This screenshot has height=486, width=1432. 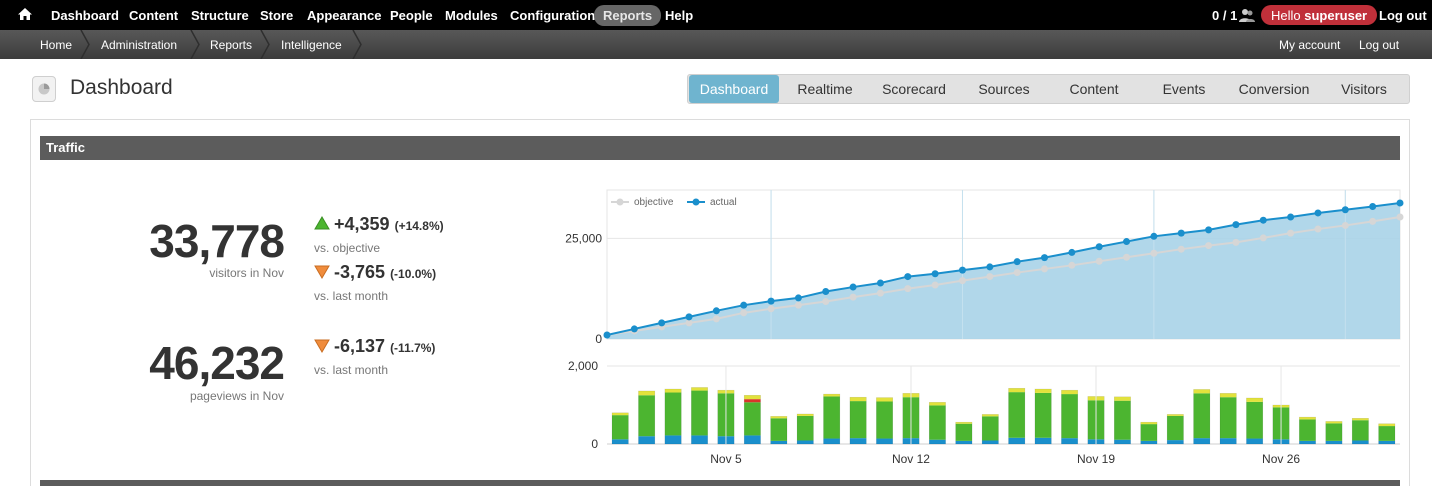 I want to click on toolbar-item-structure: Structure, so click(x=220, y=15).